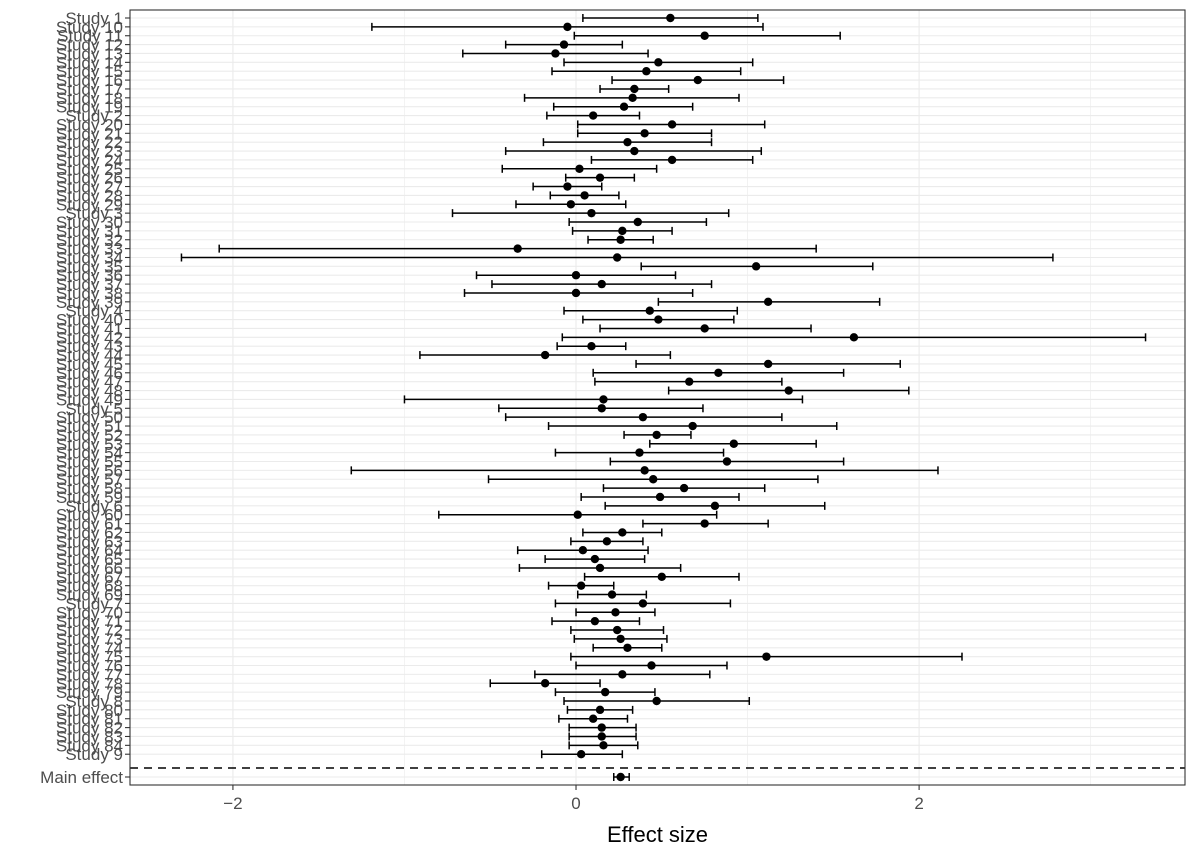 The image size is (1200, 857). Describe the element at coordinates (89, 275) in the screenshot. I see `study-label: Study 36` at that location.